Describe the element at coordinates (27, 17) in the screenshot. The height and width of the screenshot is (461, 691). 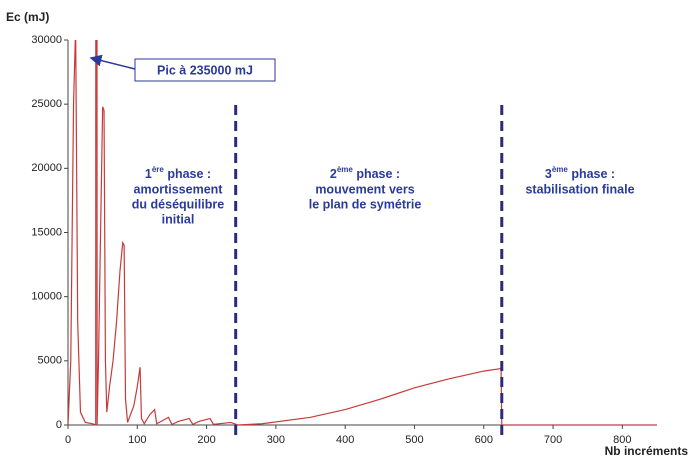
I see `y-axis-label: Ec (mJ)` at that location.